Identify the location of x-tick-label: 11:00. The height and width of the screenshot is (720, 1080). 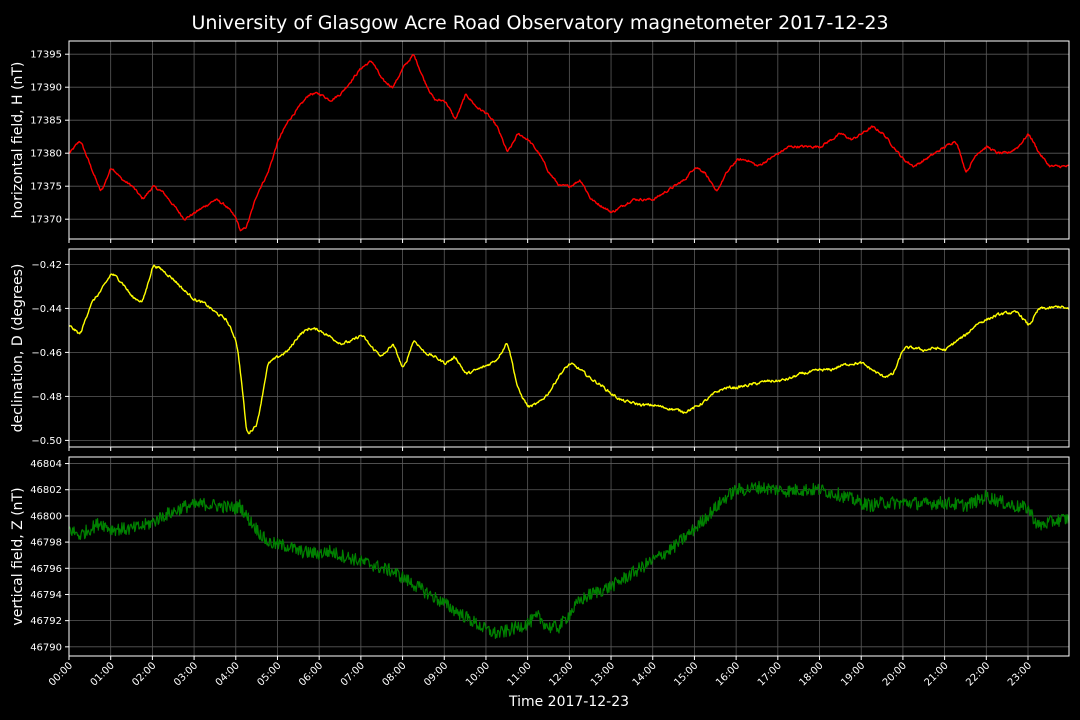
(520, 674).